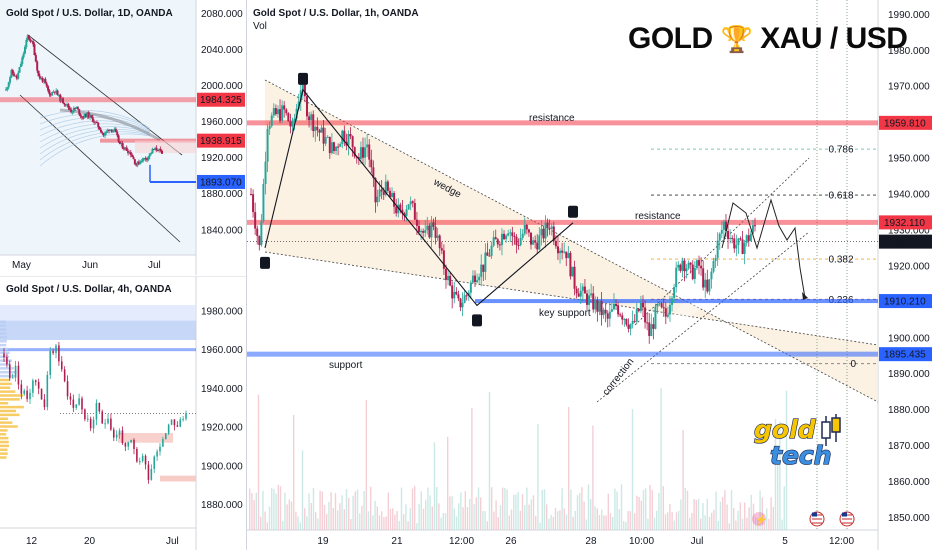  I want to click on panel-divider, so click(246, 275).